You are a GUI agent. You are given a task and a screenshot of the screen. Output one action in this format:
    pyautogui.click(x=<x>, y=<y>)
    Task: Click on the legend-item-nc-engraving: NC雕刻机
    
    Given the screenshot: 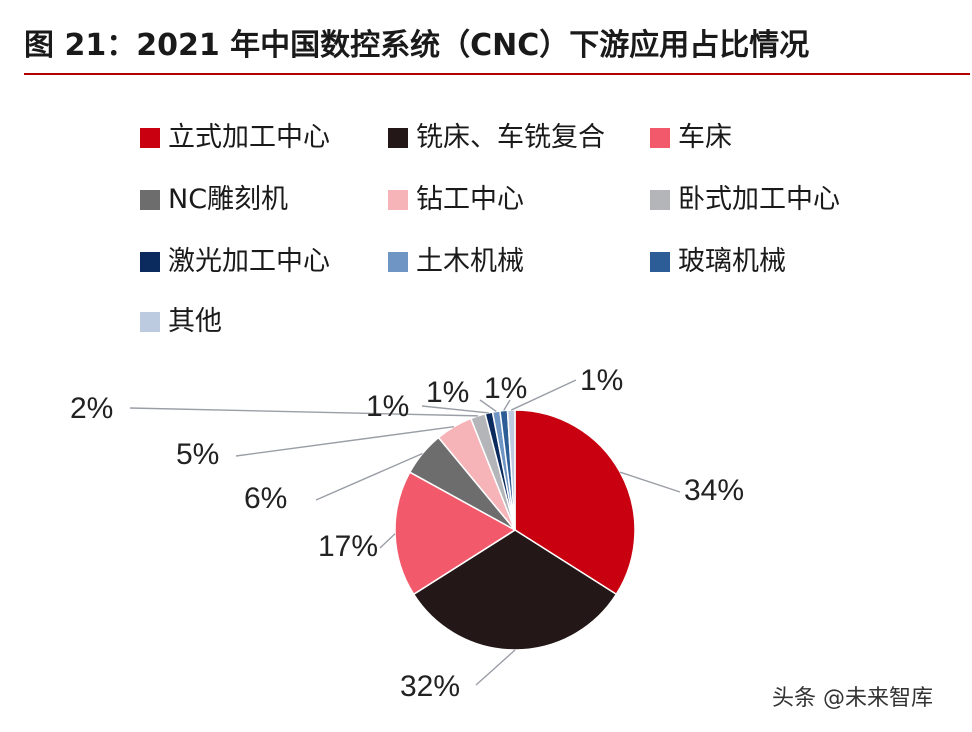 What is the action you would take?
    pyautogui.click(x=214, y=200)
    